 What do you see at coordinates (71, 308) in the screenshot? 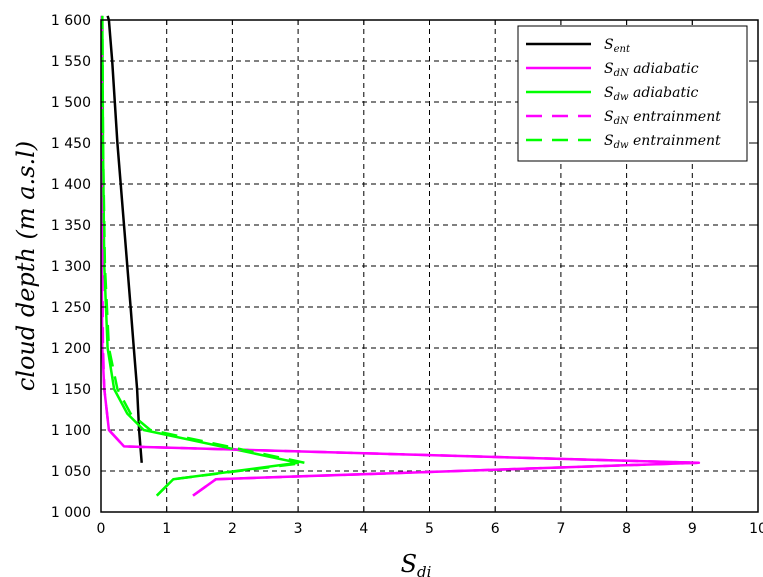
I see `y-tick-label: 1 250` at bounding box center [71, 308].